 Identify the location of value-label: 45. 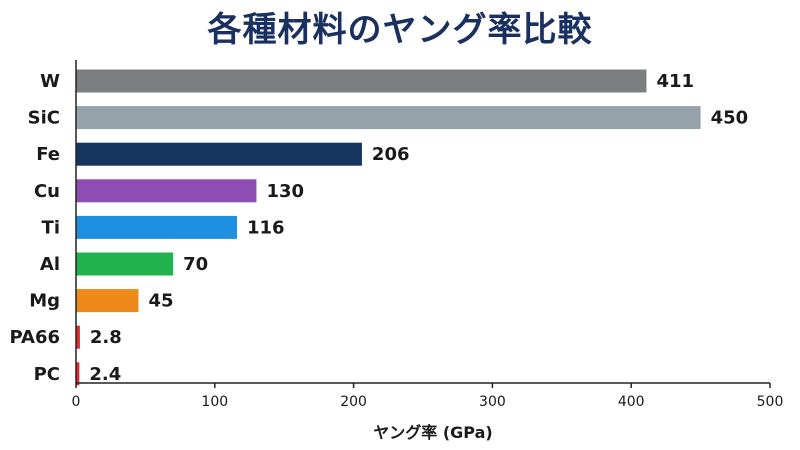
(160, 301).